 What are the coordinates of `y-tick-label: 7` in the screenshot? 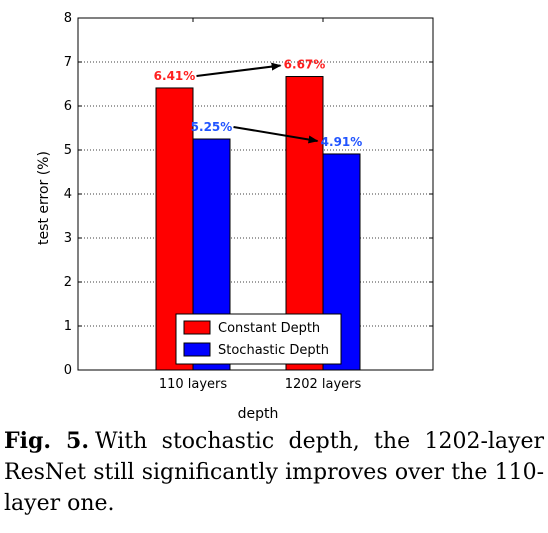 It's located at (68, 62).